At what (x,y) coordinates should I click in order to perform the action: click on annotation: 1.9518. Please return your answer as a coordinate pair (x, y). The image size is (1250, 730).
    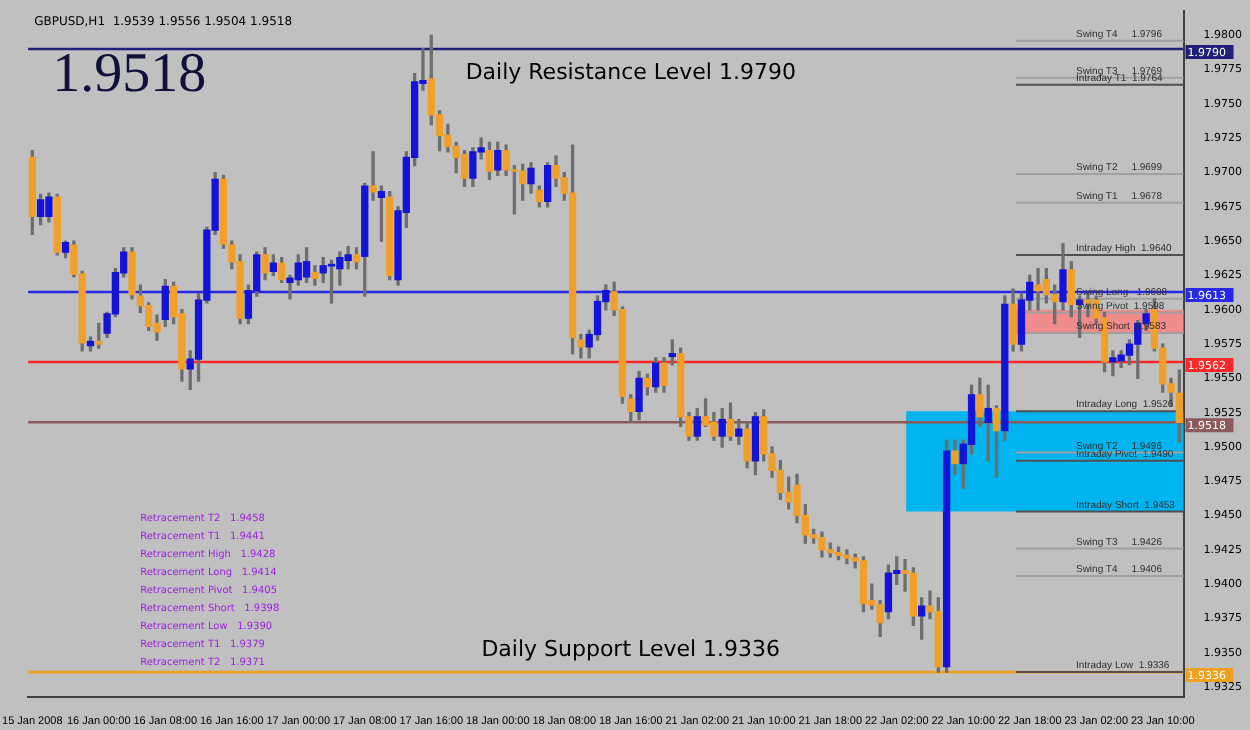
    Looking at the image, I should click on (129, 73).